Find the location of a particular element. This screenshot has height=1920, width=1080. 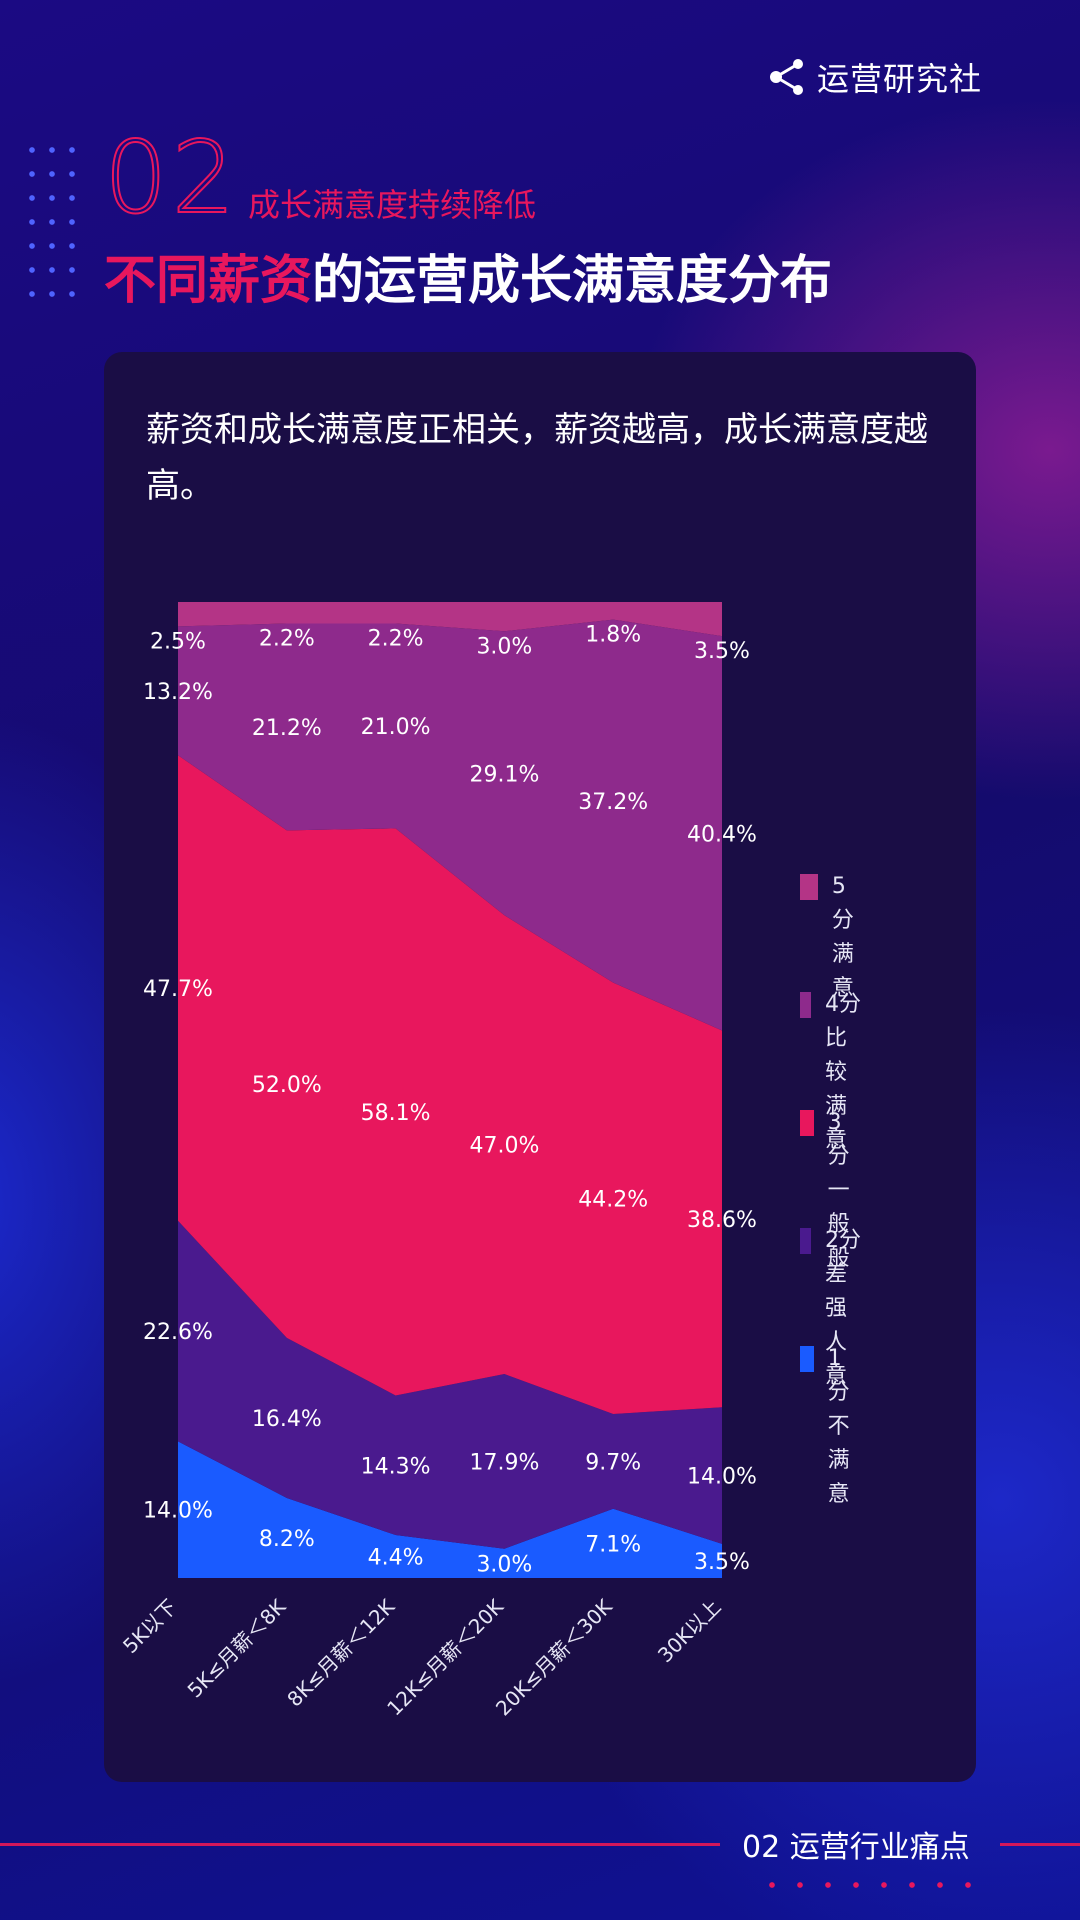

legend-item: 4分比较满意 is located at coordinates (831, 1073).